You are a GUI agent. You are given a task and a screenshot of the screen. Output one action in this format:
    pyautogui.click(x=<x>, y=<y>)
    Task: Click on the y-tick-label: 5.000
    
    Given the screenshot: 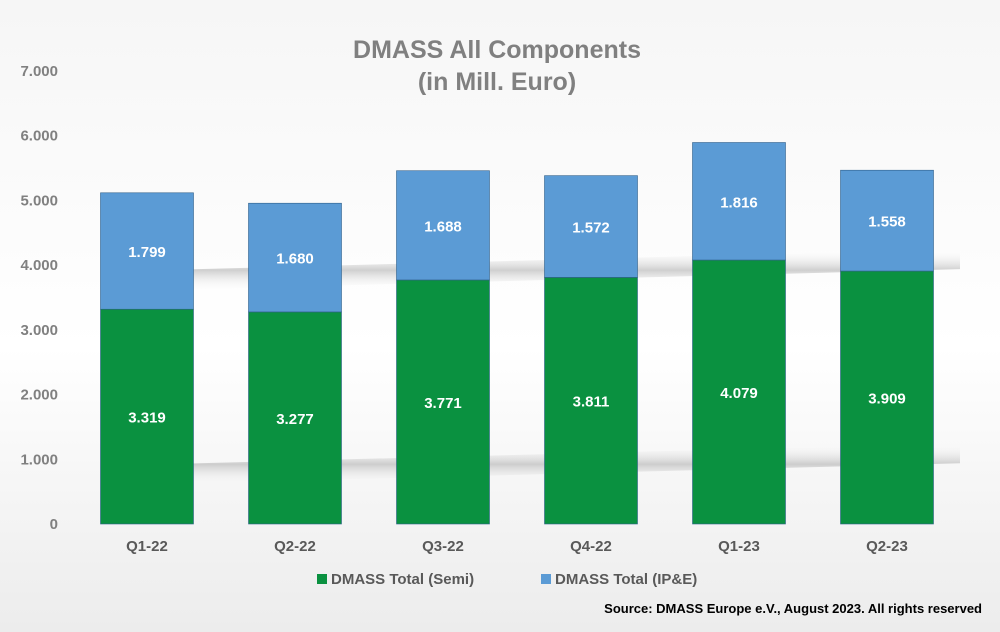 What is the action you would take?
    pyautogui.click(x=39, y=200)
    